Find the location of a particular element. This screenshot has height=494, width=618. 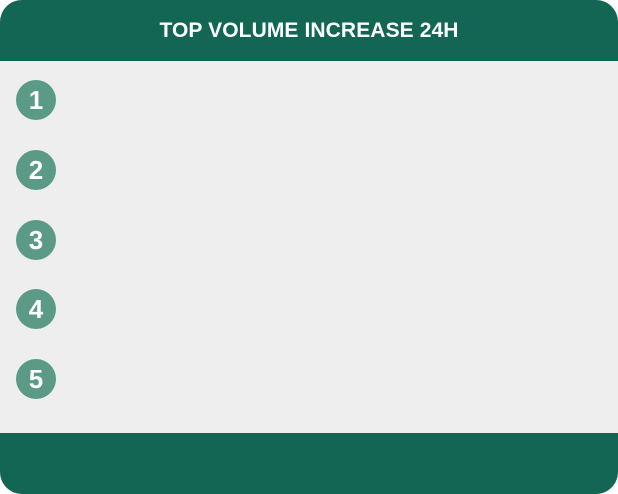

rank-badge: 2 is located at coordinates (36, 170).